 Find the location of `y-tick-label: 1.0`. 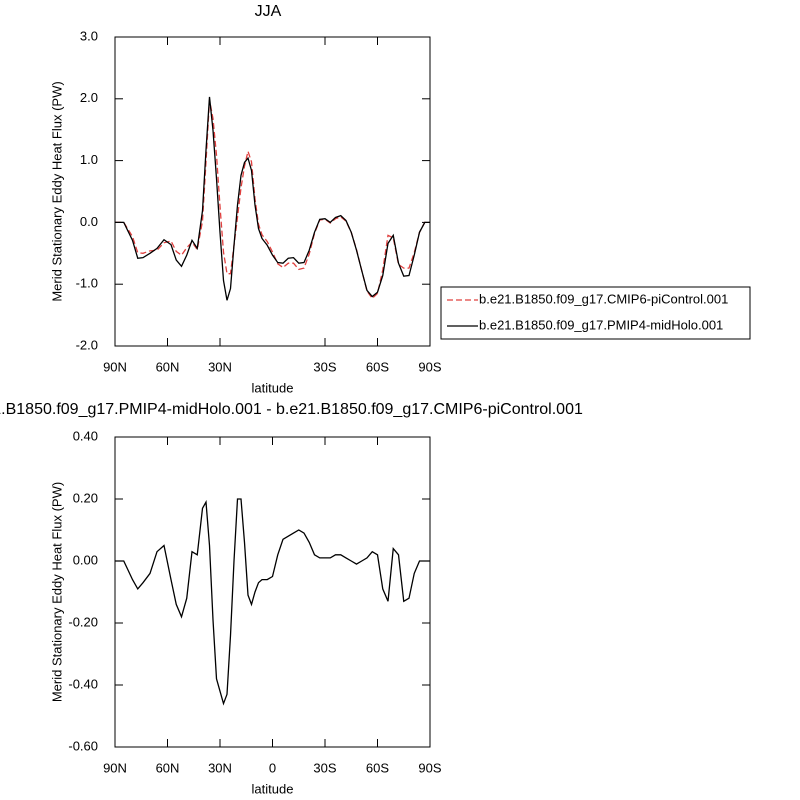

y-tick-label: 1.0 is located at coordinates (89, 159).